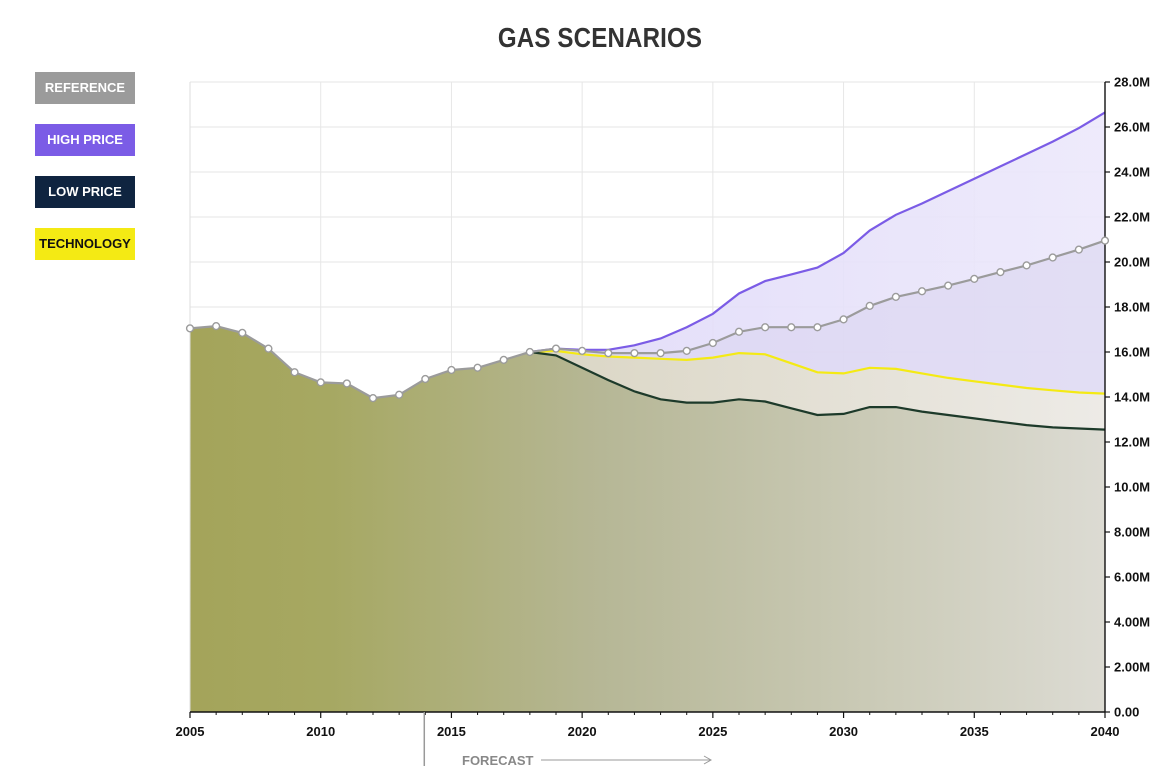  I want to click on x-tick-label: 2010, so click(320, 731).